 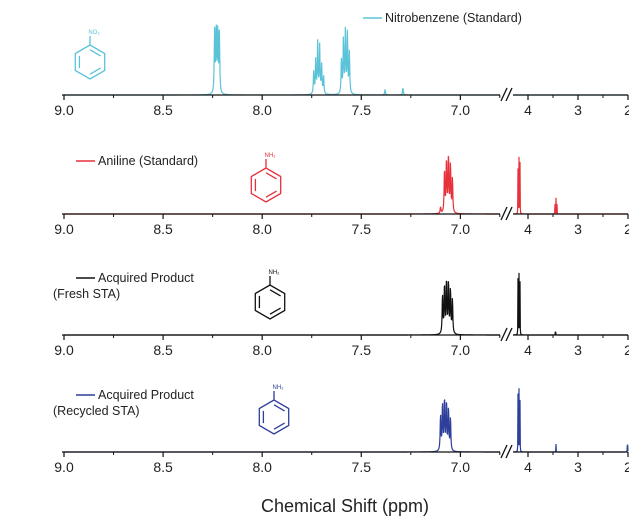 What do you see at coordinates (528, 350) in the screenshot?
I see `x-tick-label-2-5: 4` at bounding box center [528, 350].